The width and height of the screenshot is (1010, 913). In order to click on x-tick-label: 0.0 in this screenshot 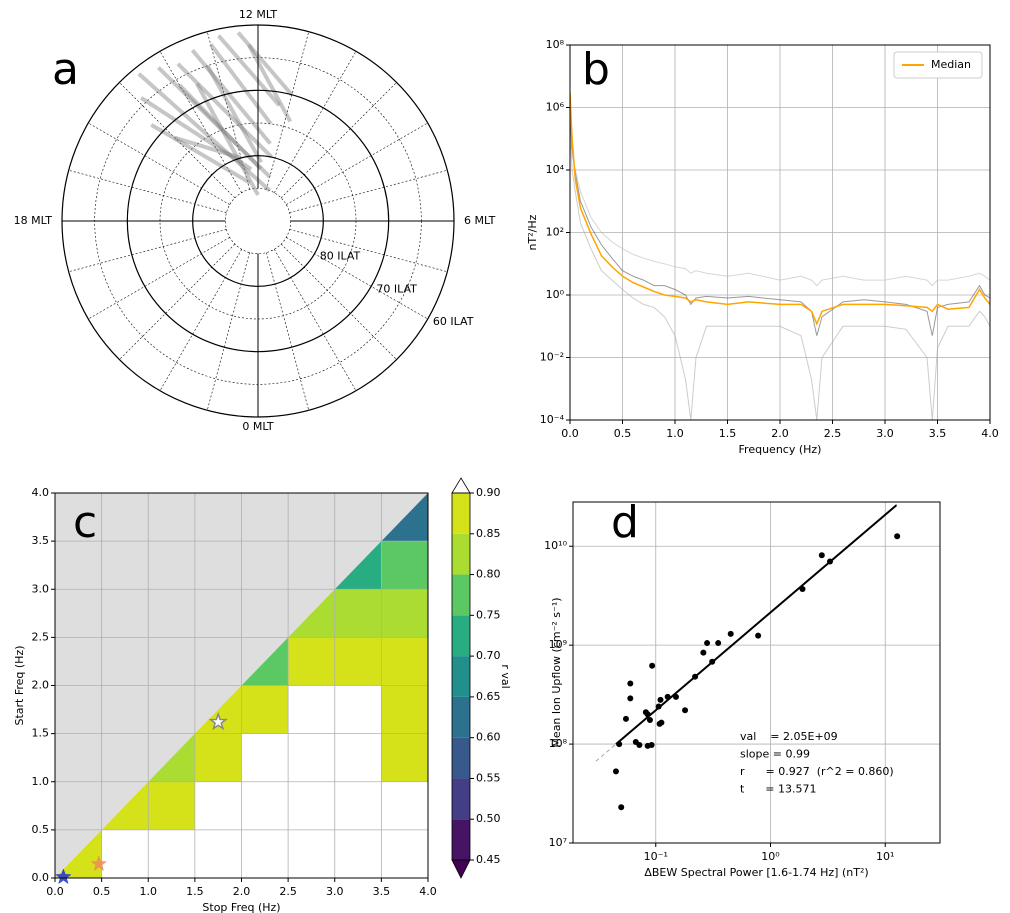, I will do `click(55, 891)`.